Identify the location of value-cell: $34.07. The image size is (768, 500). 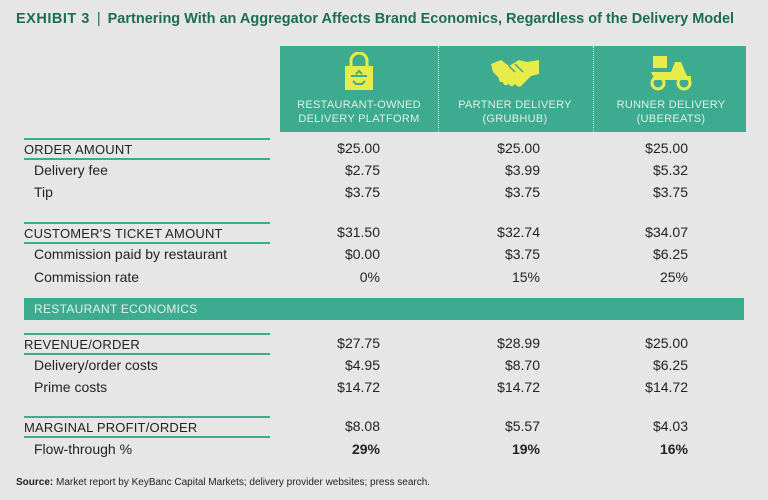
(666, 232).